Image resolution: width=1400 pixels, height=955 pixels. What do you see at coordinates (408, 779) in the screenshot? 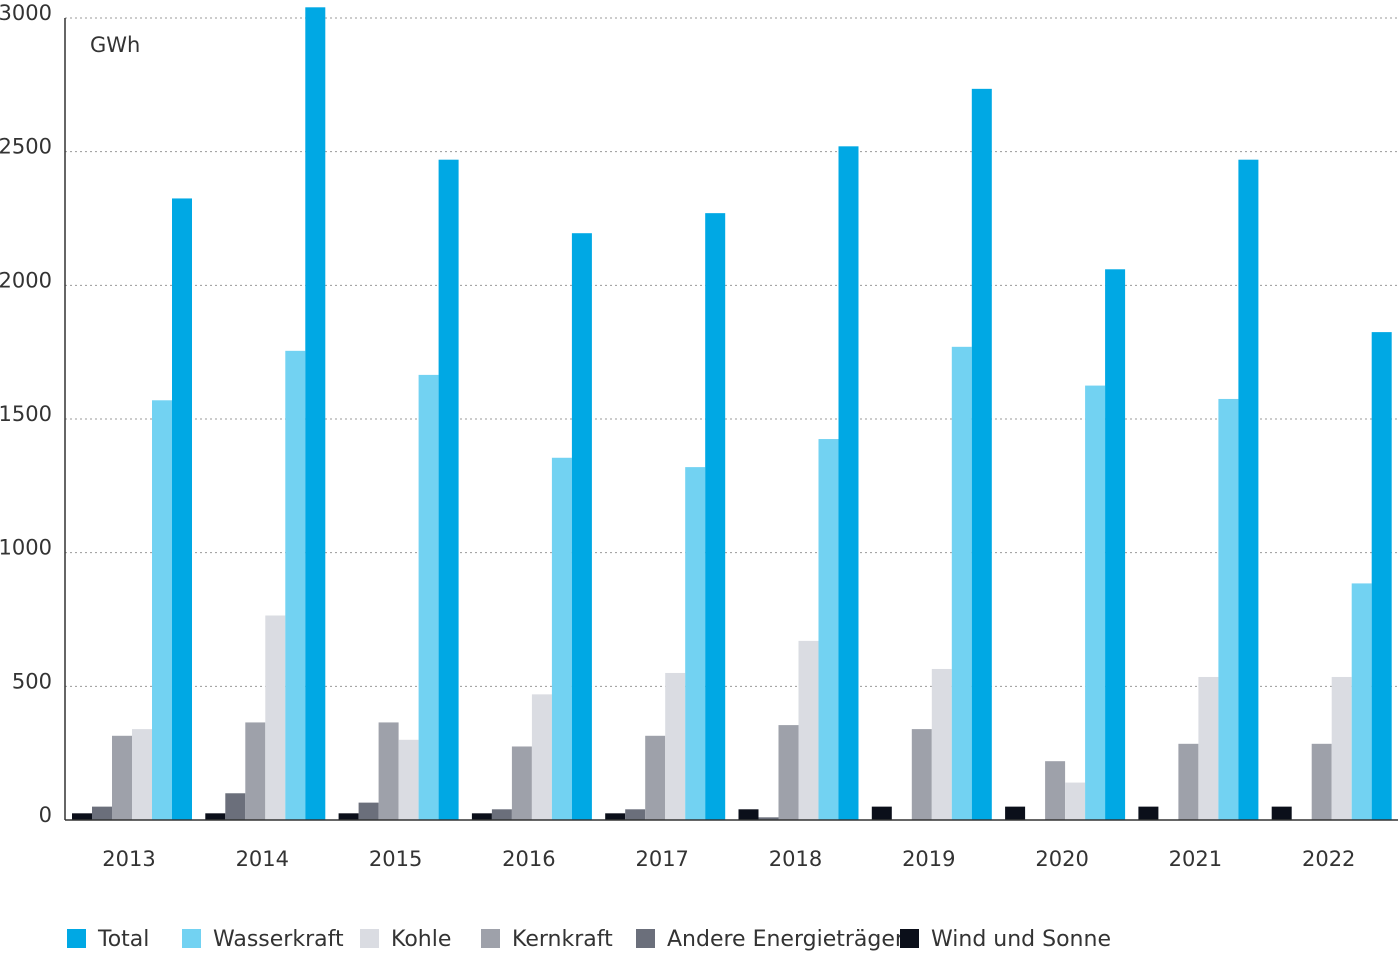
I see `bar-kohle-2015` at bounding box center [408, 779].